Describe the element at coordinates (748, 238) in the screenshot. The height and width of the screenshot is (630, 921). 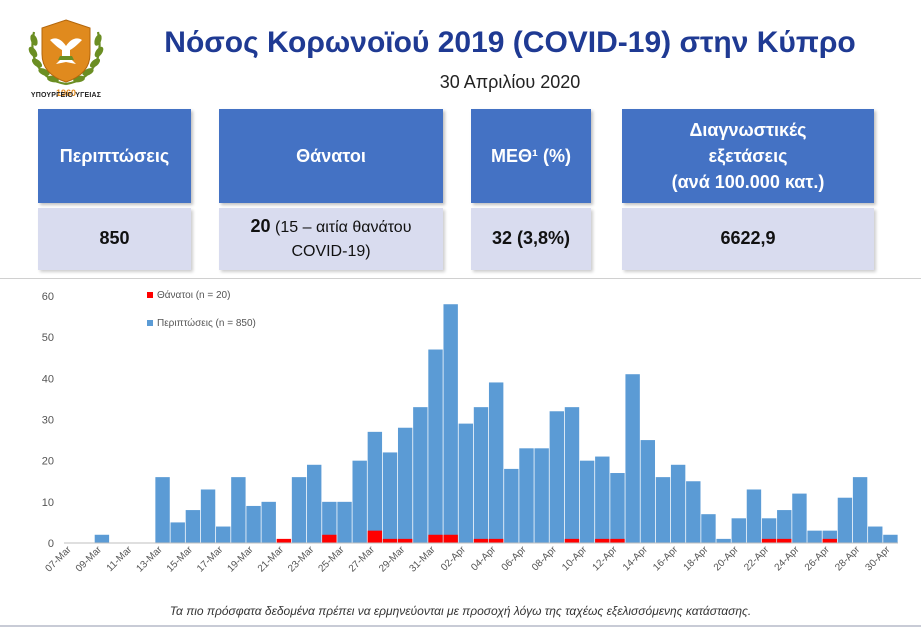
I see `tests-value: 6622,9` at that location.